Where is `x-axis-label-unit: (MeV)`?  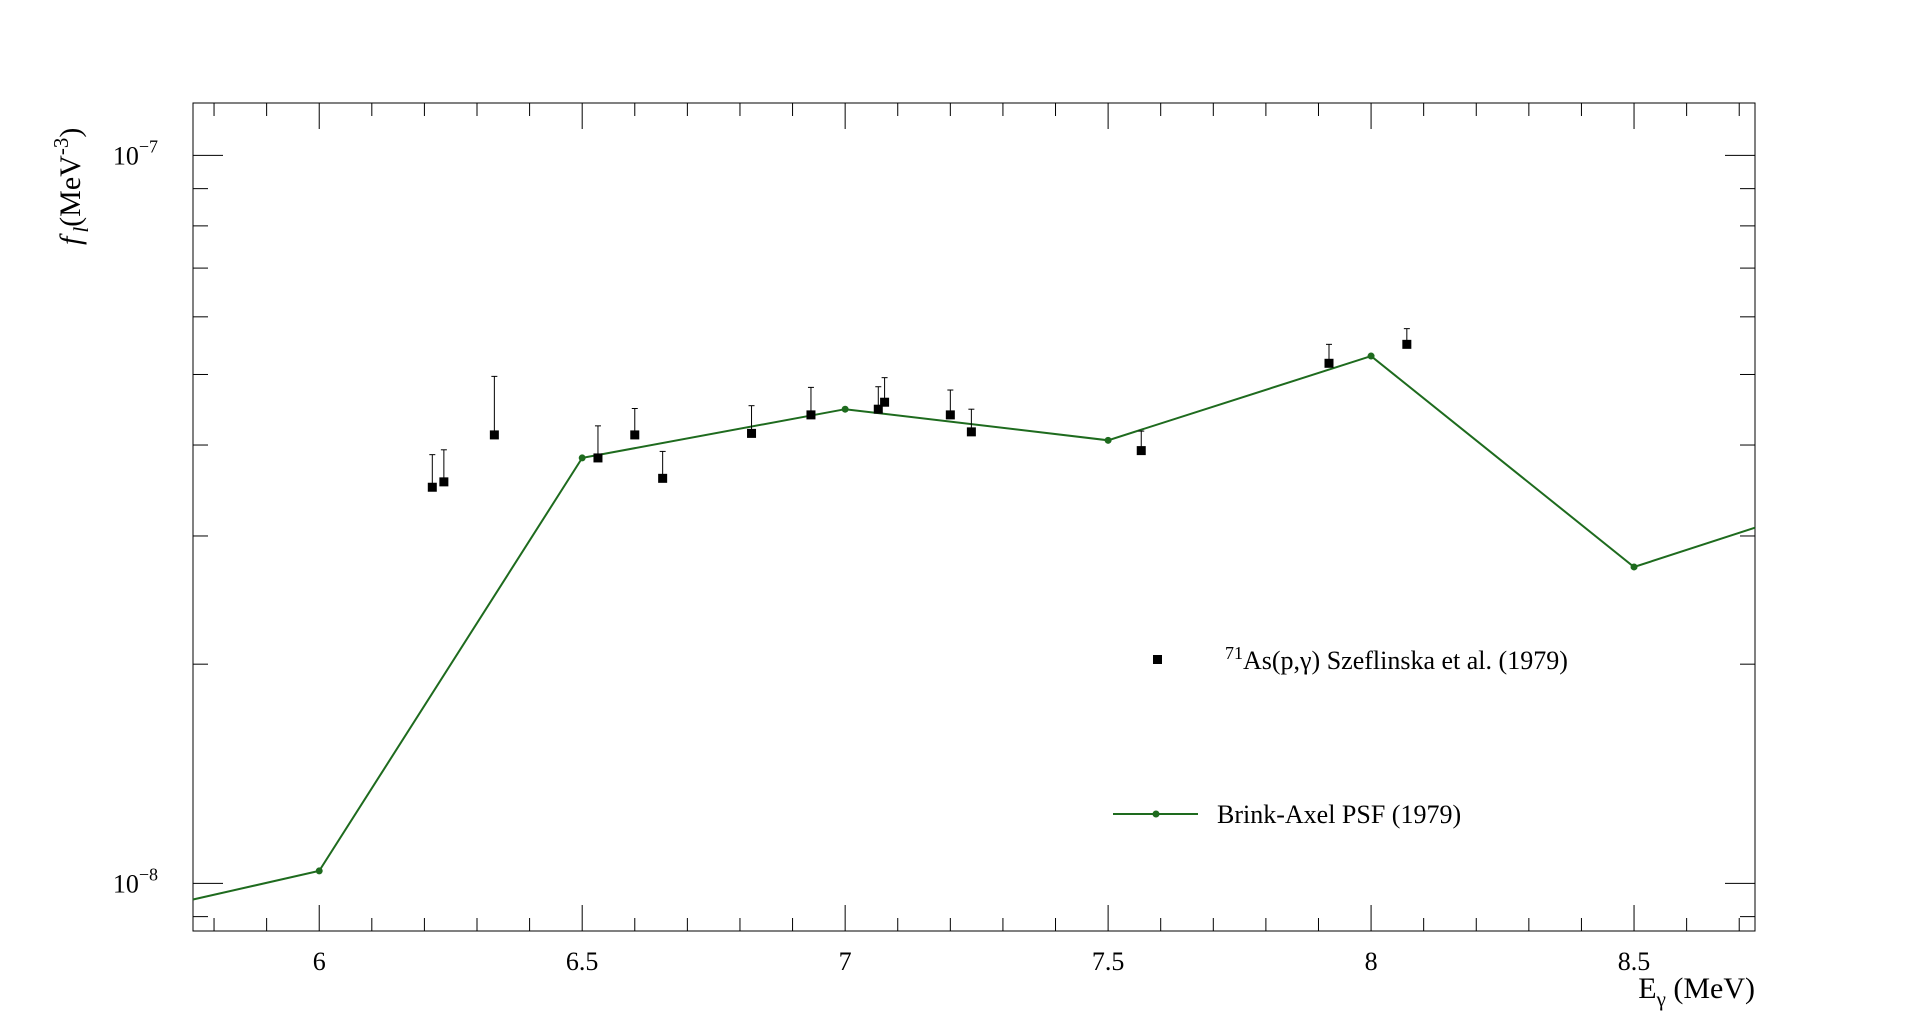
x-axis-label-unit: (MeV) is located at coordinates (1710, 988).